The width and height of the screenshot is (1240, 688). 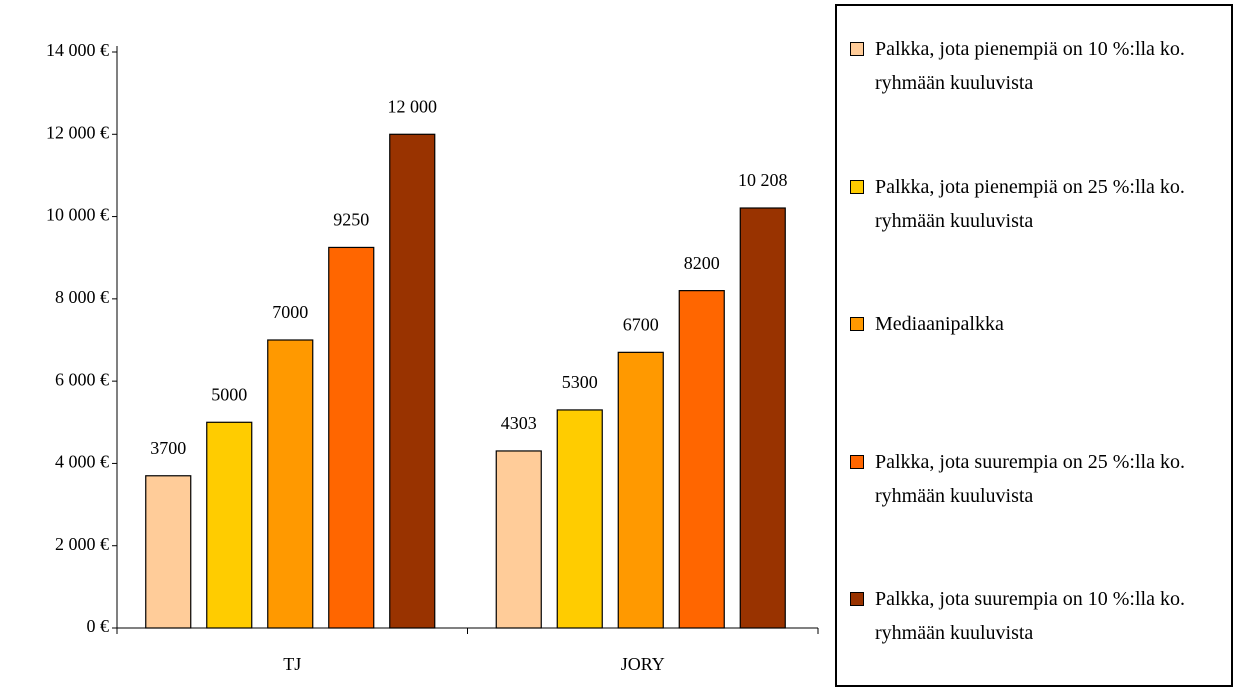 What do you see at coordinates (82, 297) in the screenshot?
I see `y-tick-label: 8 000 €` at bounding box center [82, 297].